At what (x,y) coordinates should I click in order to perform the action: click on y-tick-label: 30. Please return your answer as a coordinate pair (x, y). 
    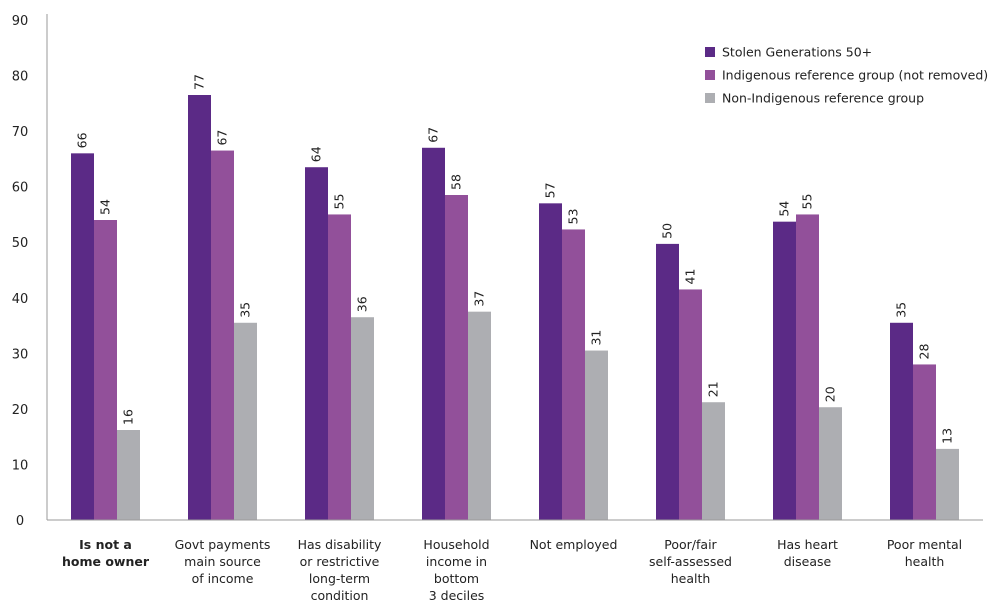
    Looking at the image, I should click on (20, 354).